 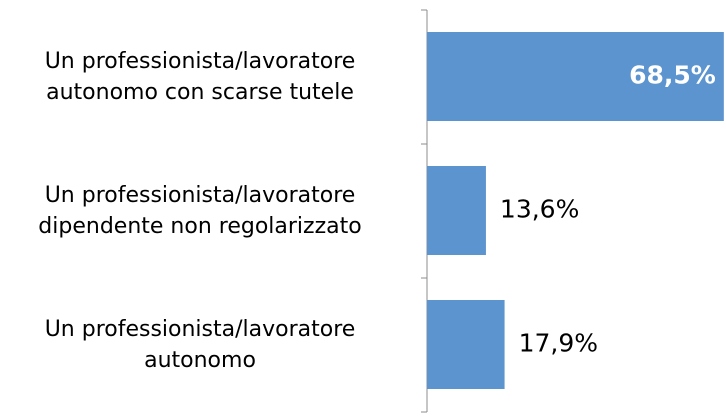 What do you see at coordinates (200, 344) in the screenshot?
I see `category-label: Un professionista/lavoratore autonomo` at bounding box center [200, 344].